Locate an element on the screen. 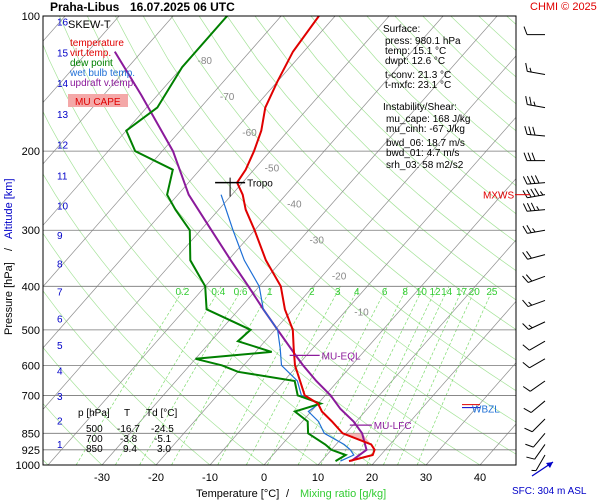  mixing-ratio-label: 8 is located at coordinates (405, 292).